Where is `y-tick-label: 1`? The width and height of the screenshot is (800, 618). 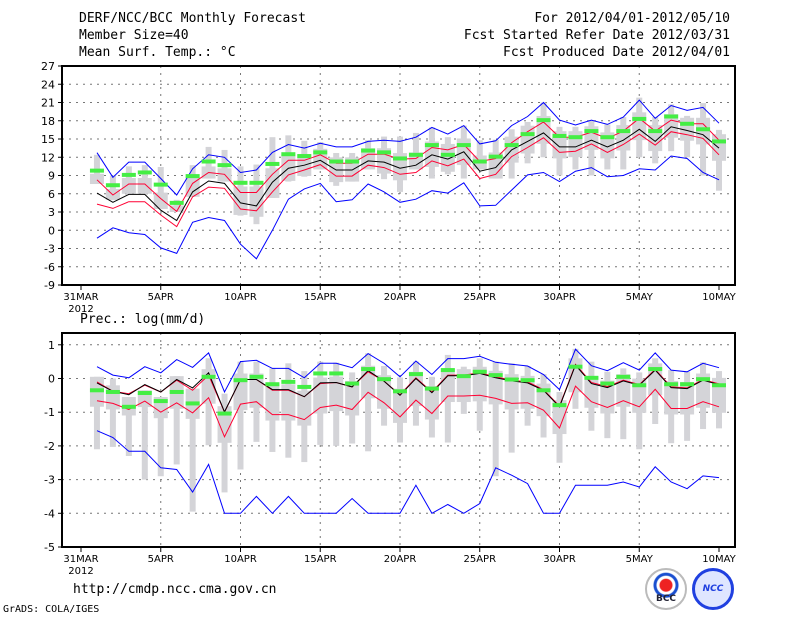 y-tick-label: 1 is located at coordinates (51, 345).